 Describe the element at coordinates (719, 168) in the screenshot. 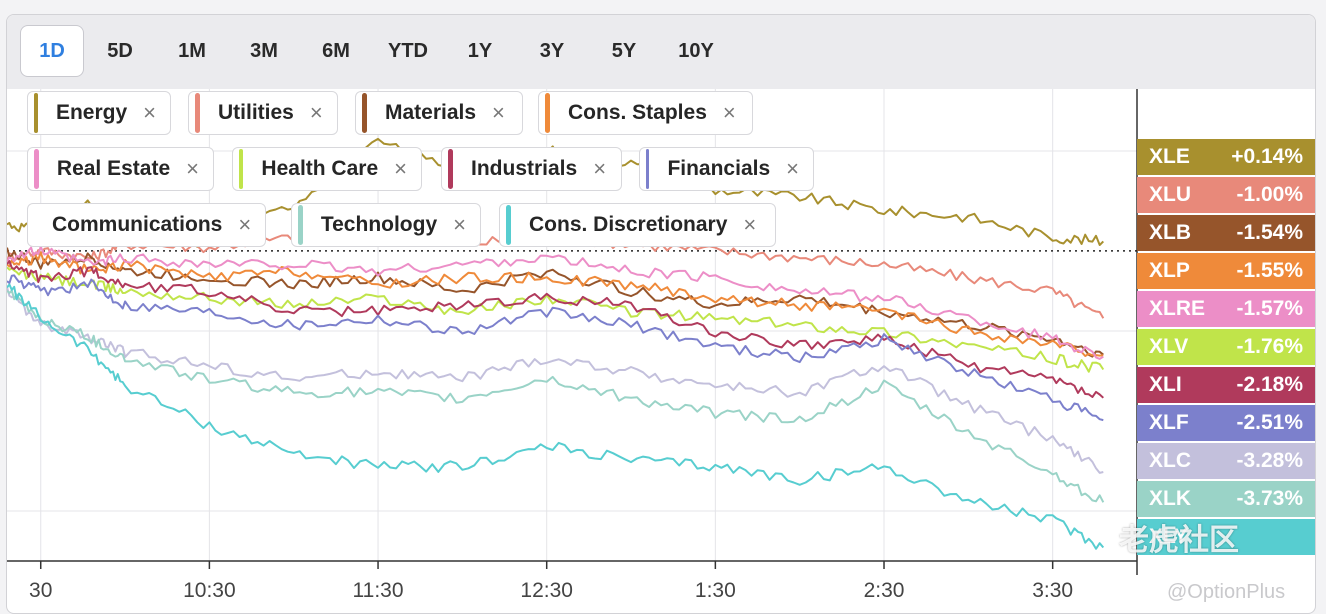

I see `chip-label-financials: Financials` at that location.